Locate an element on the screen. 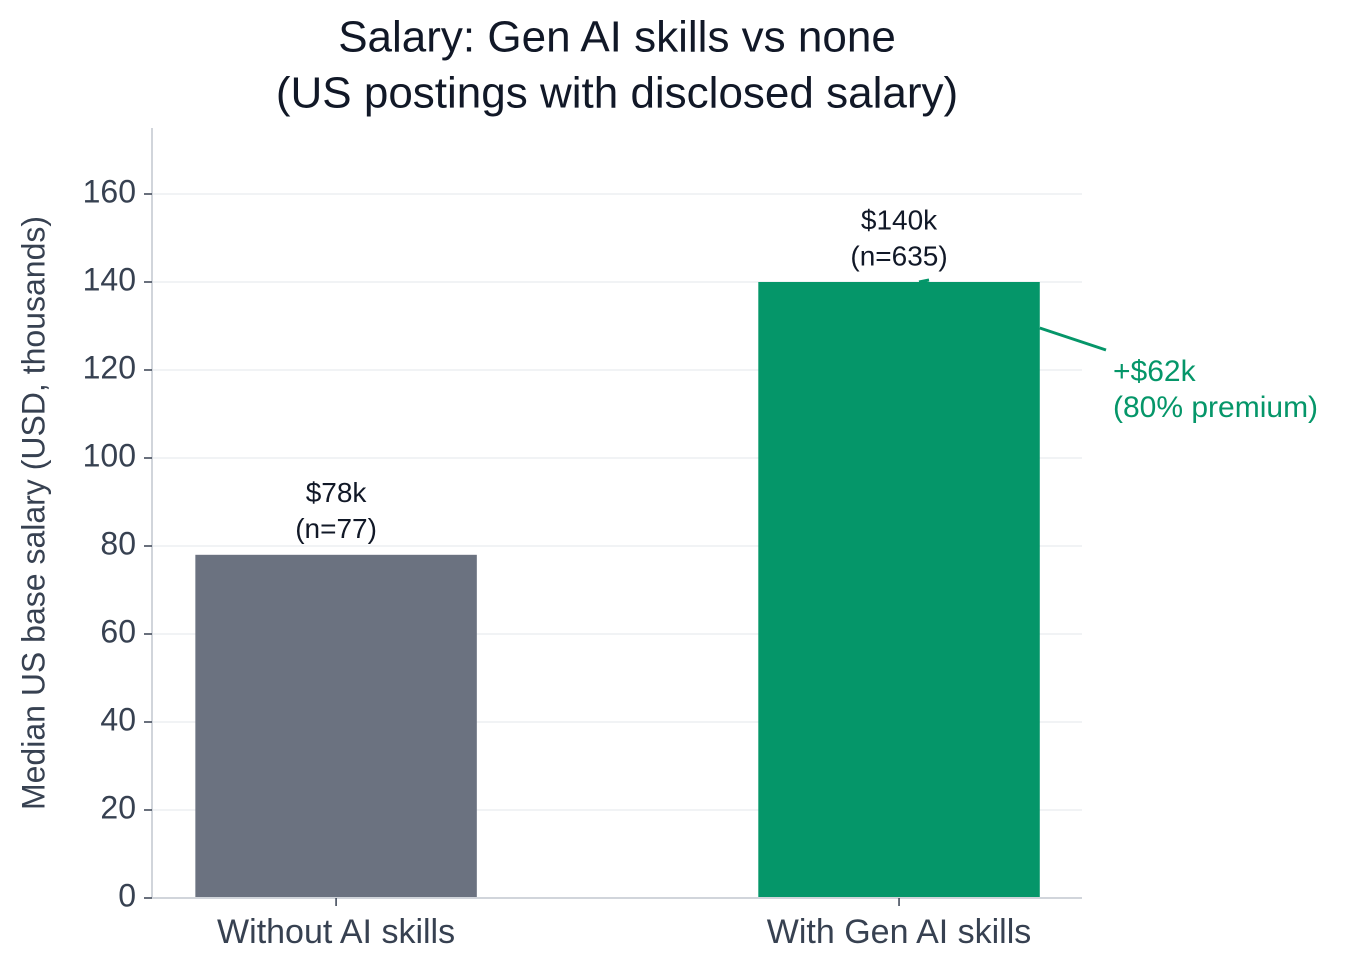 The height and width of the screenshot is (978, 1361). y-tick-label: 160 is located at coordinates (109, 191).